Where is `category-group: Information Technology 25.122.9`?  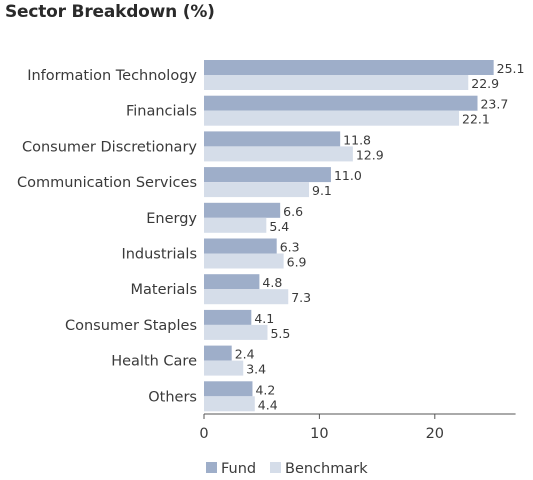
category-group: Information Technology 25.122.9 is located at coordinates (275, 75).